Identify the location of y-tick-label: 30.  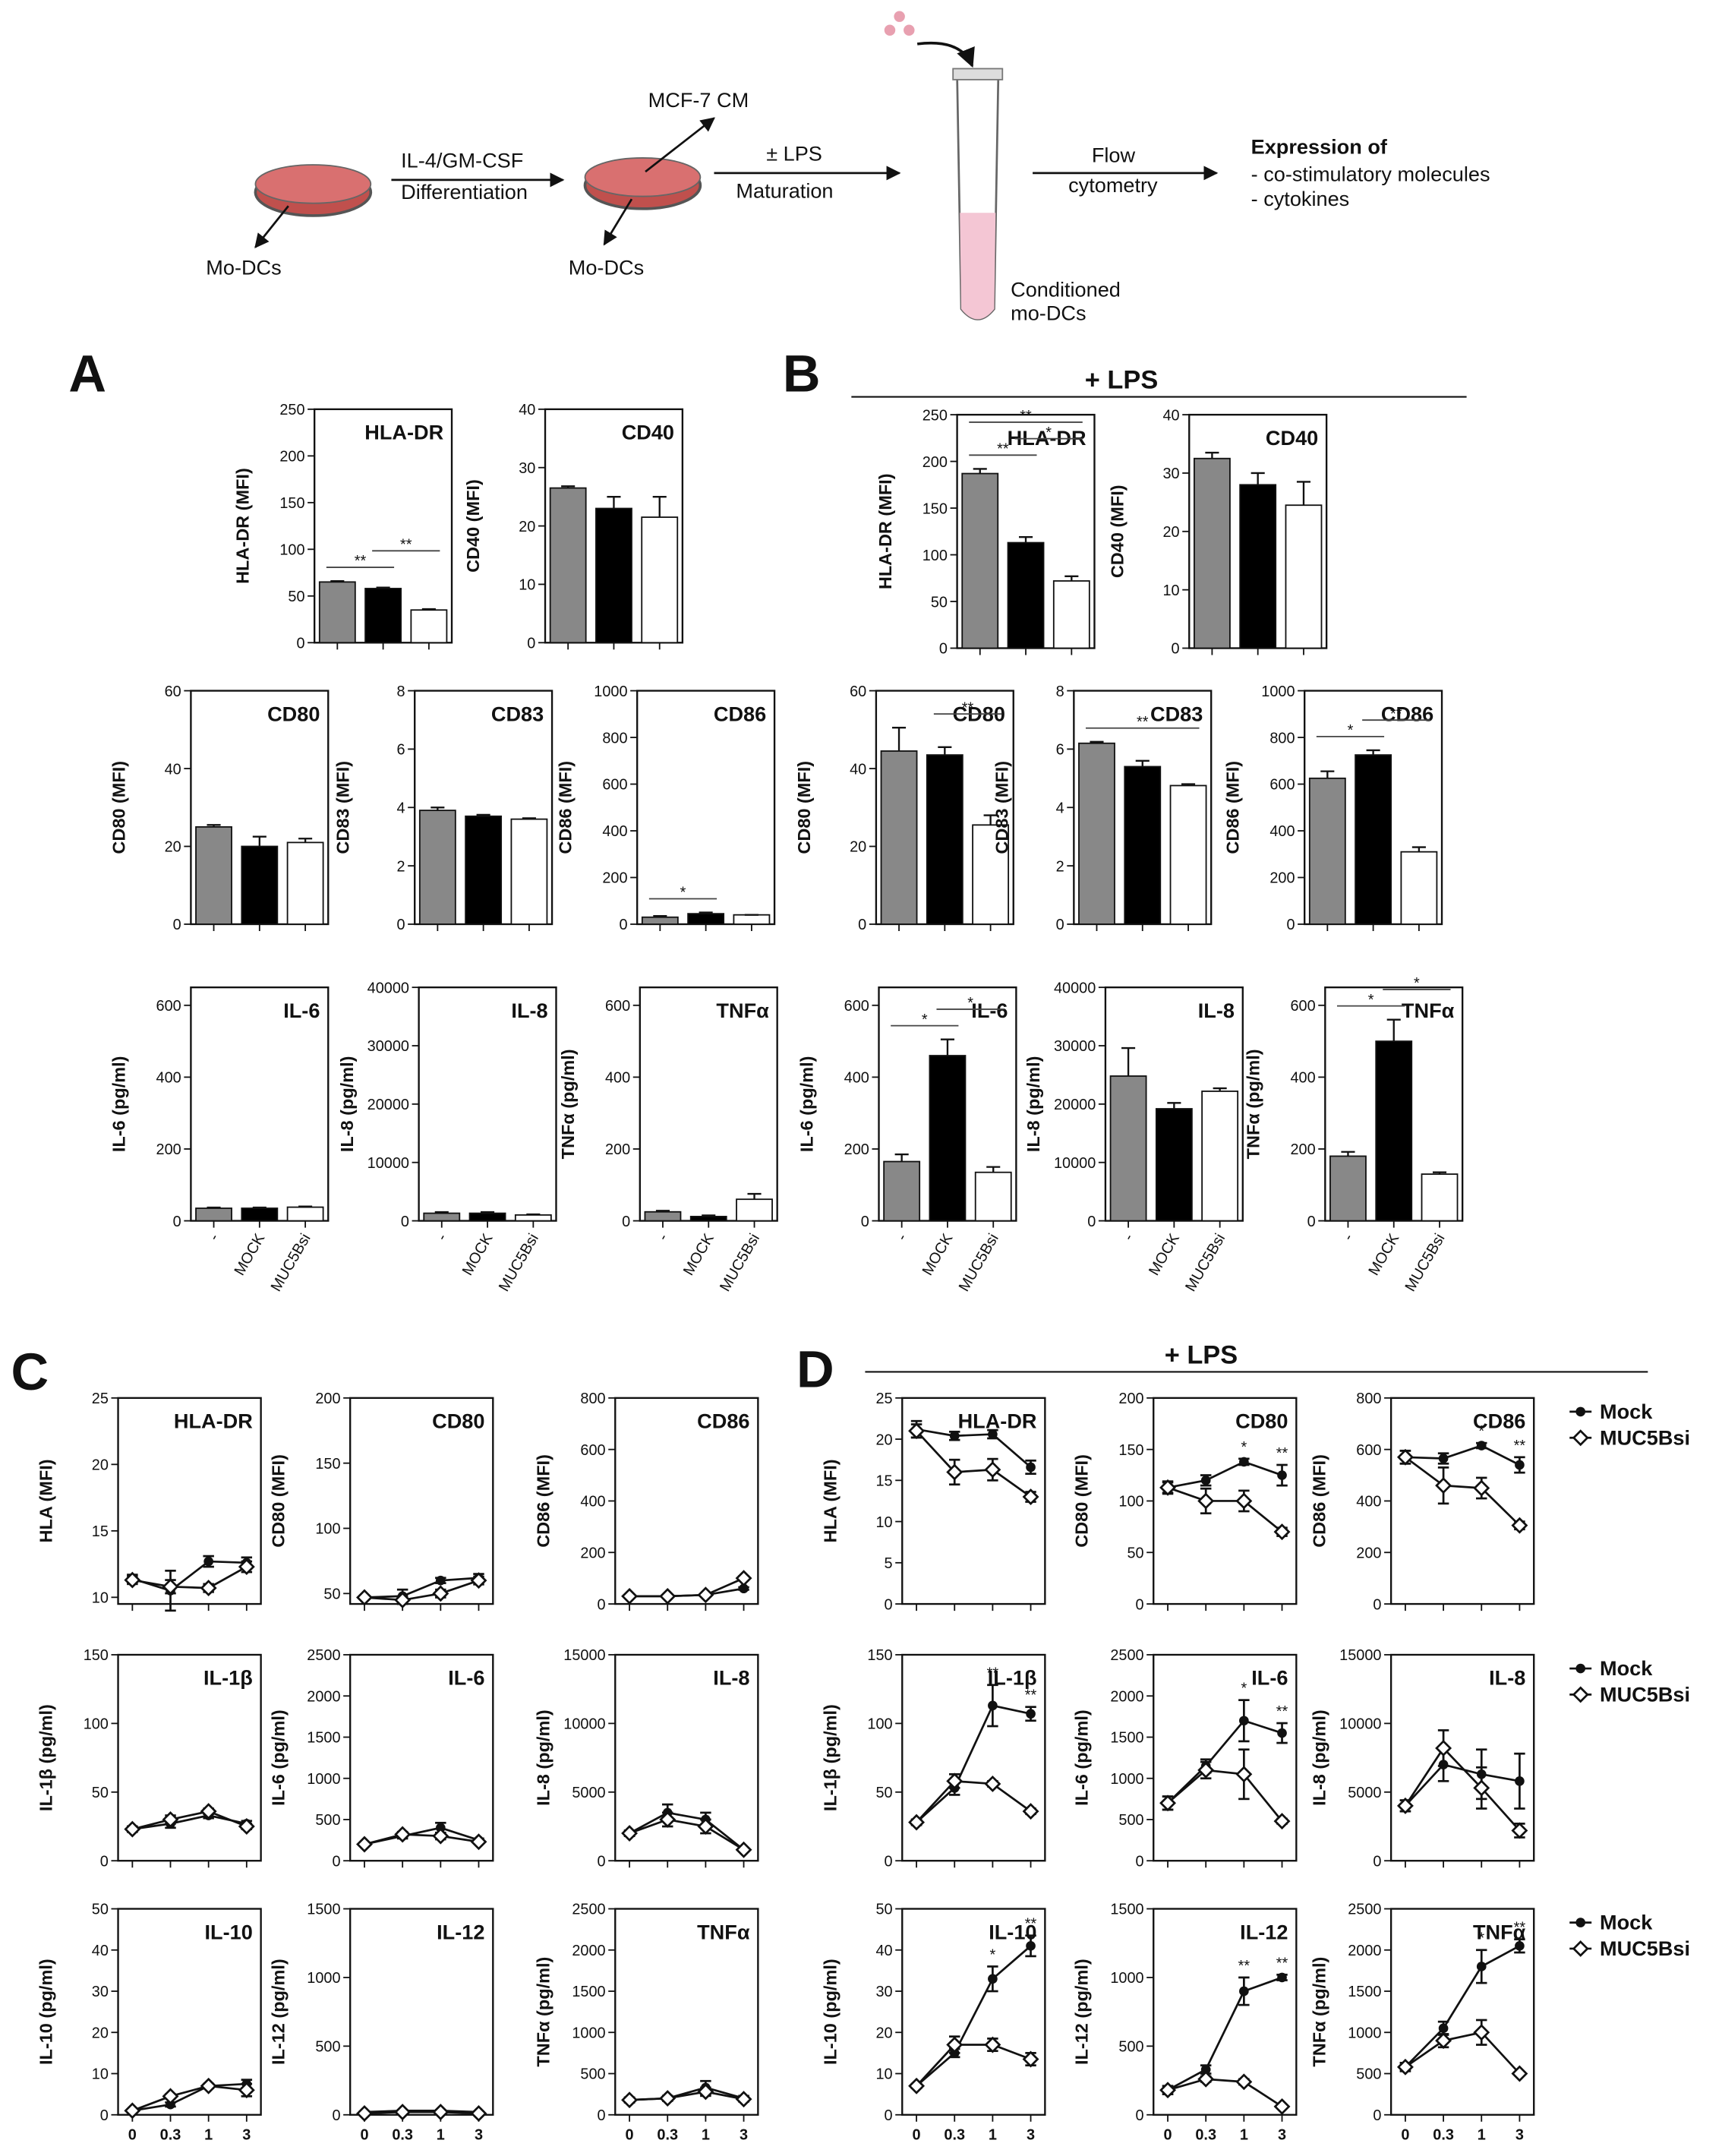
(1171, 474).